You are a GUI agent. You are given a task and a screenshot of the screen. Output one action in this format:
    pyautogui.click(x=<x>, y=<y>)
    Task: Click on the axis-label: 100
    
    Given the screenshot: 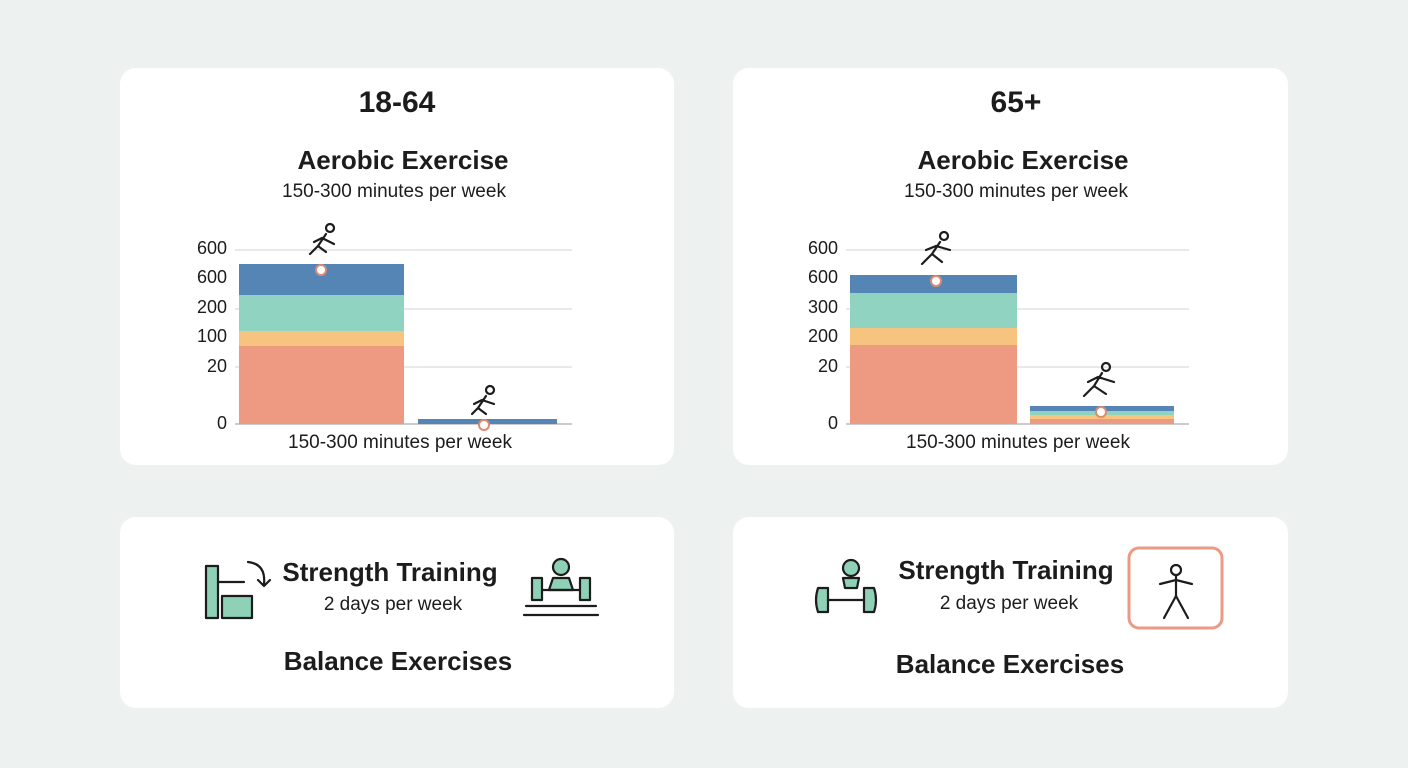 What is the action you would take?
    pyautogui.click(x=212, y=336)
    